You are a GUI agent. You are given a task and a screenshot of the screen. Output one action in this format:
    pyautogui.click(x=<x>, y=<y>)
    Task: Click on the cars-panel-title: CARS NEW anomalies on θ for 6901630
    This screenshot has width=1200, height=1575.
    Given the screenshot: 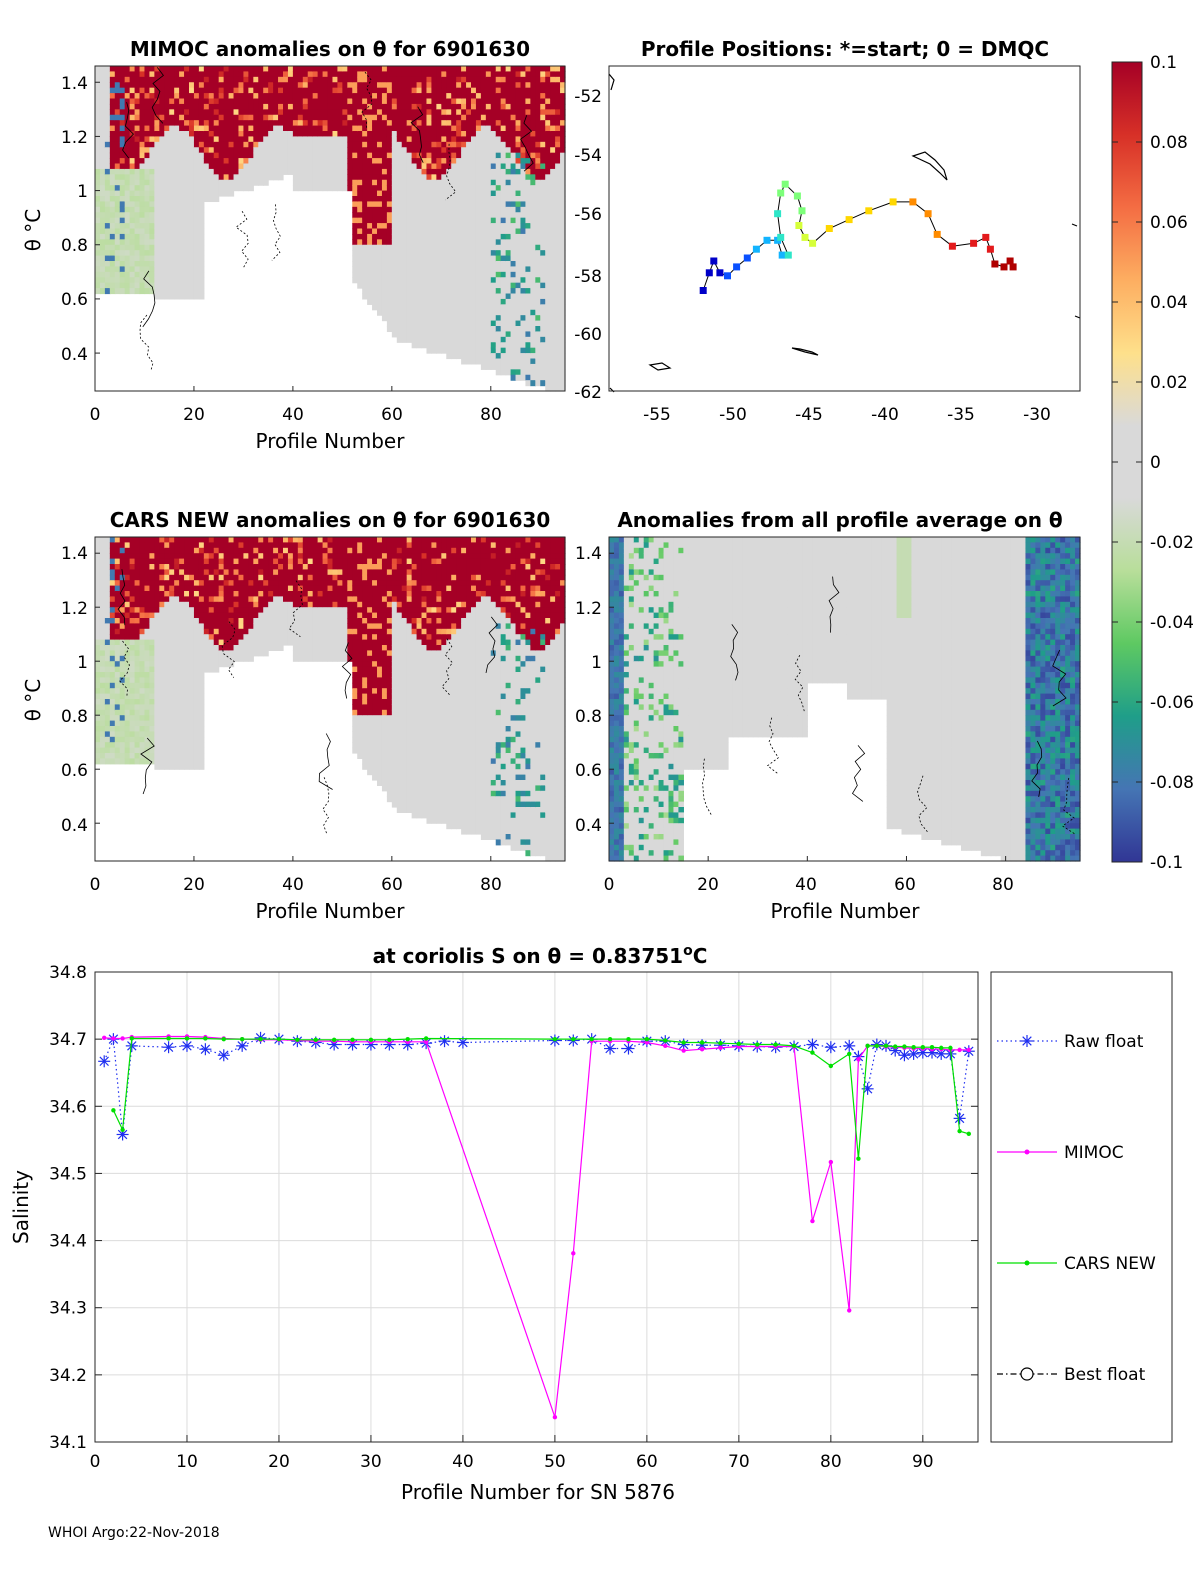 What is the action you would take?
    pyautogui.click(x=330, y=520)
    